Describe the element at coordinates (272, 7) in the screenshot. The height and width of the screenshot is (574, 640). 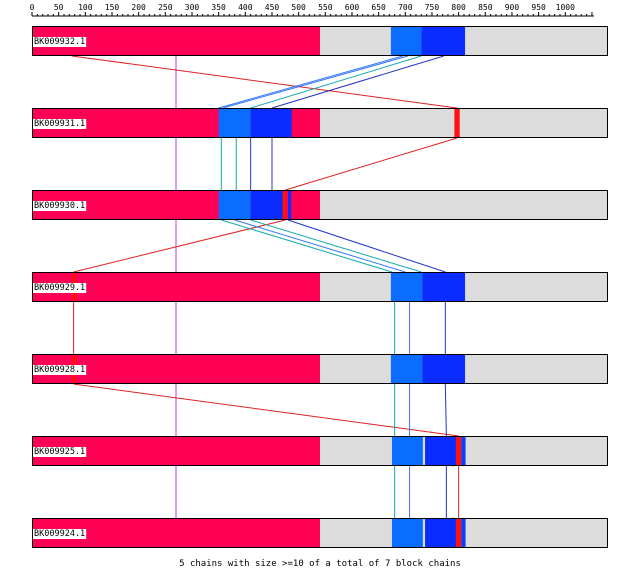
I see `ruler-tick-label: 450` at that location.